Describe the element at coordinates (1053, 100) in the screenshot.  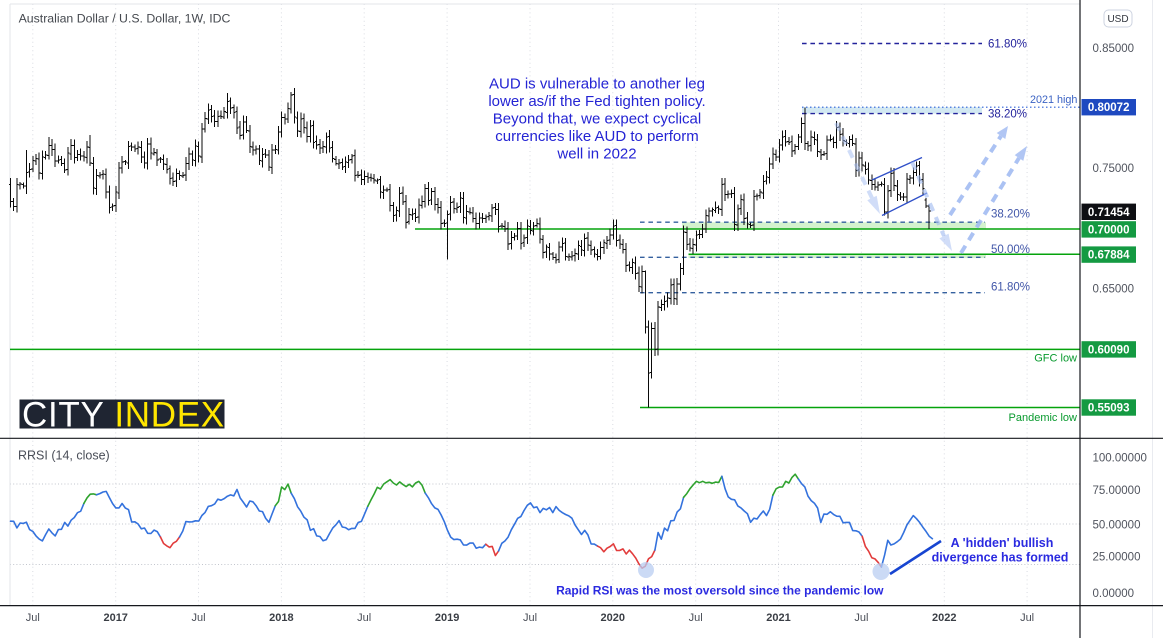
I see `svg-text: 2021 high` at that location.